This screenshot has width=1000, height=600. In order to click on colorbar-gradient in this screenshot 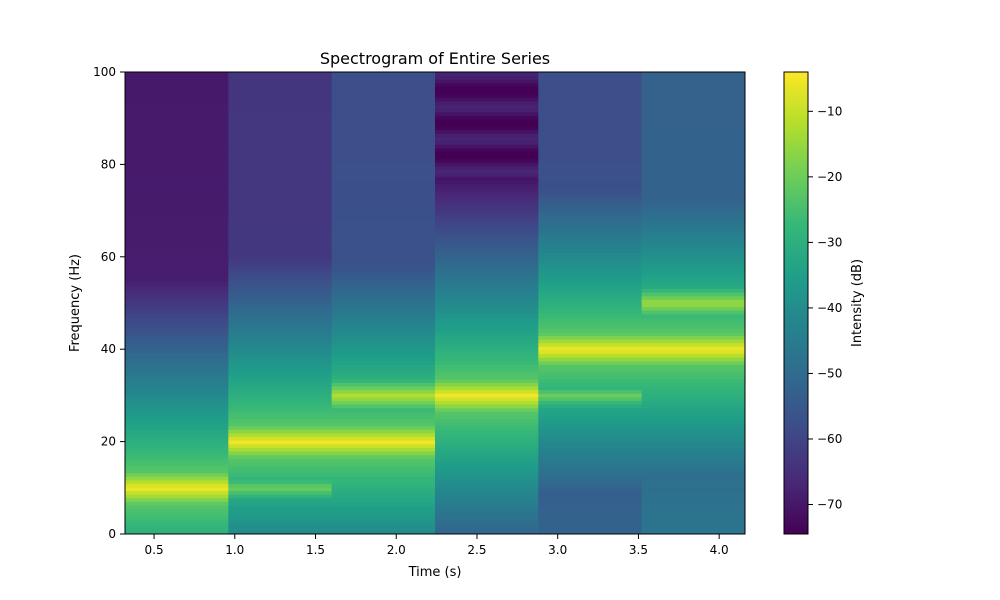, I will do `click(796, 303)`.